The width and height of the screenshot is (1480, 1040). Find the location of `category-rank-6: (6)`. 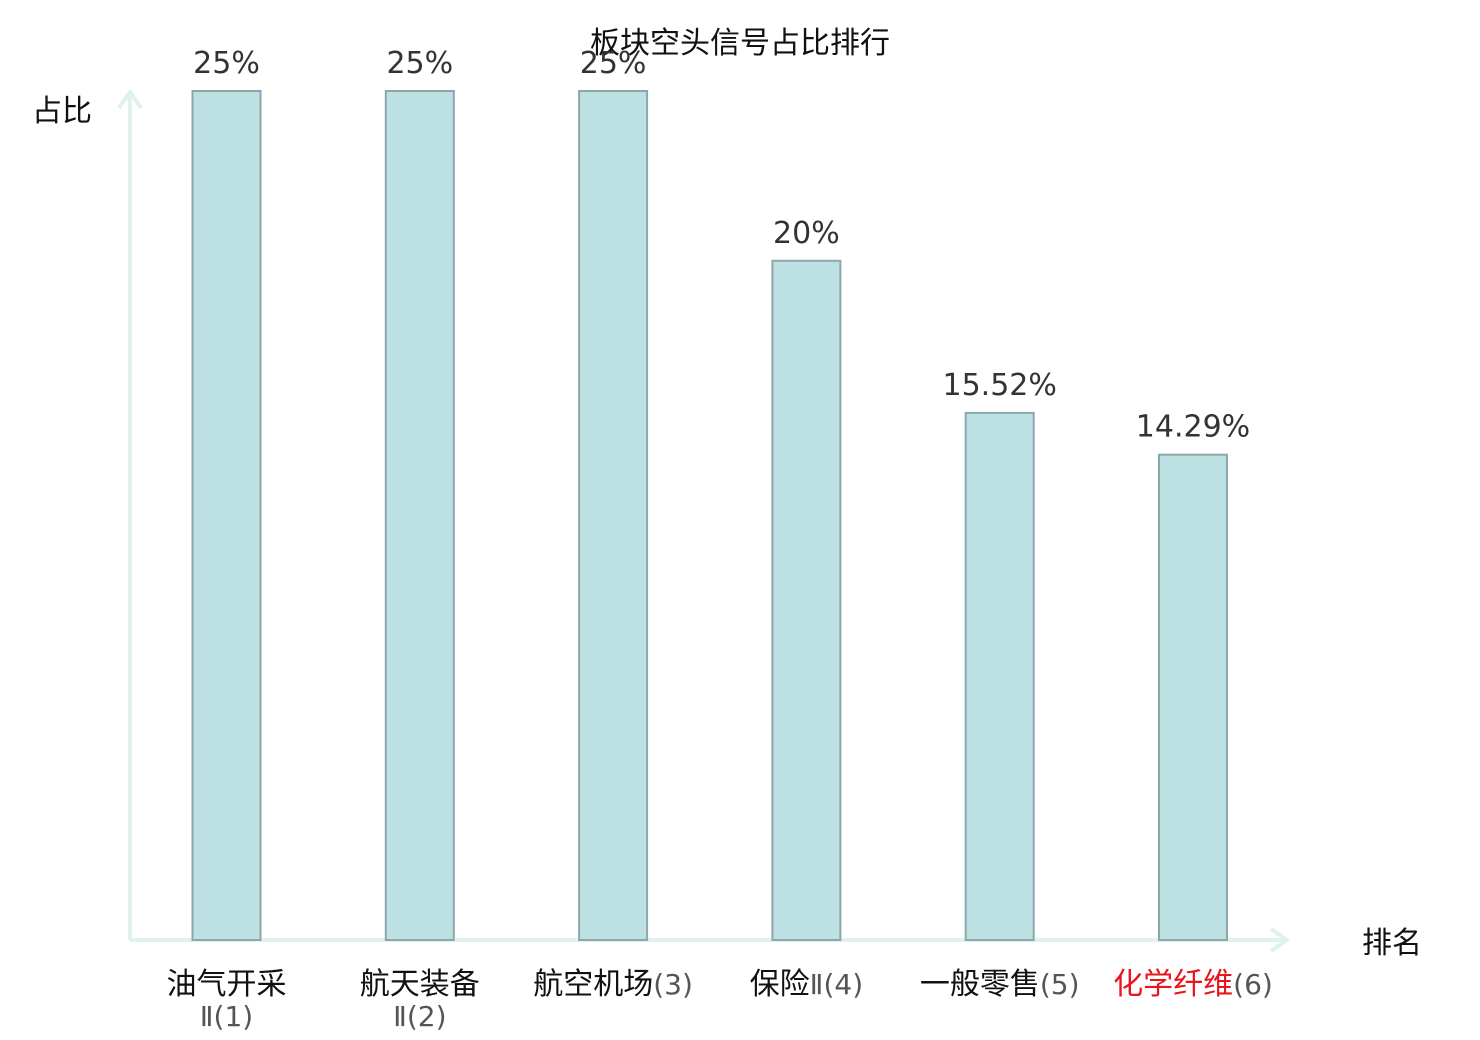

category-rank-6: (6) is located at coordinates (1253, 984).